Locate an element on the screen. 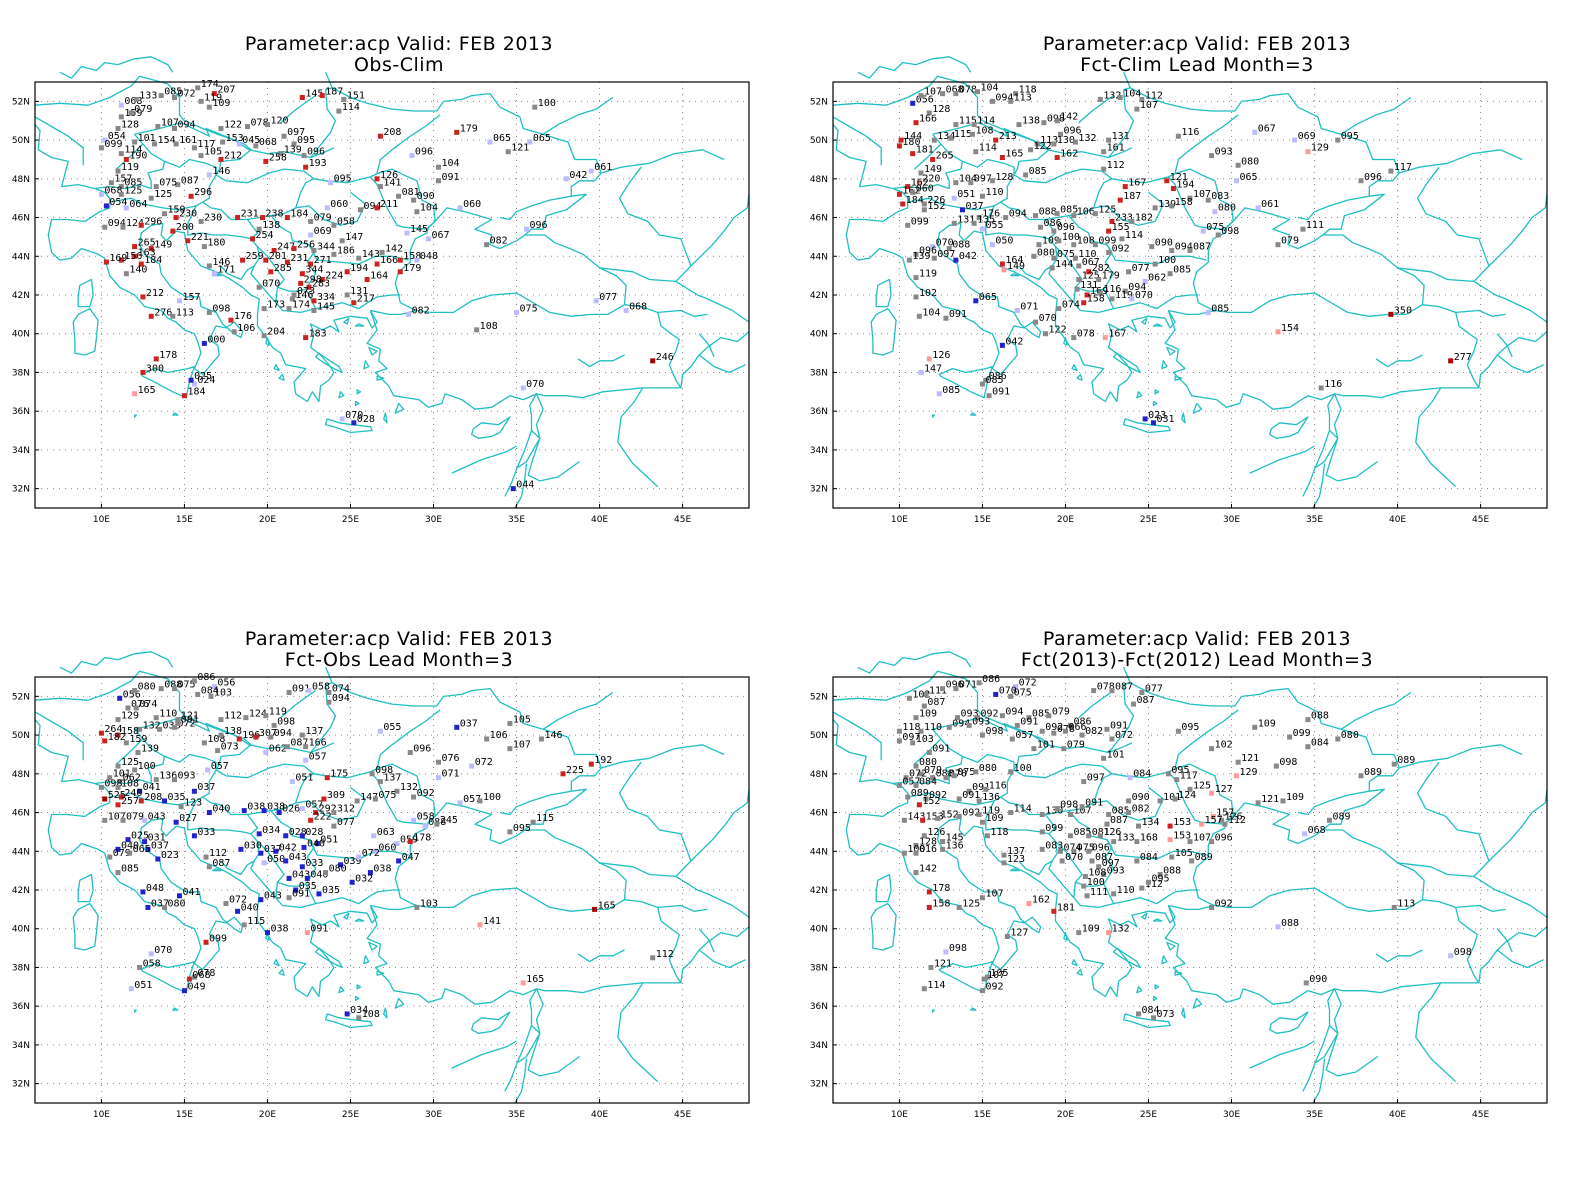 Image resolution: width=1596 pixels, height=1200 pixels. lat-tick-label: 46N is located at coordinates (819, 219).